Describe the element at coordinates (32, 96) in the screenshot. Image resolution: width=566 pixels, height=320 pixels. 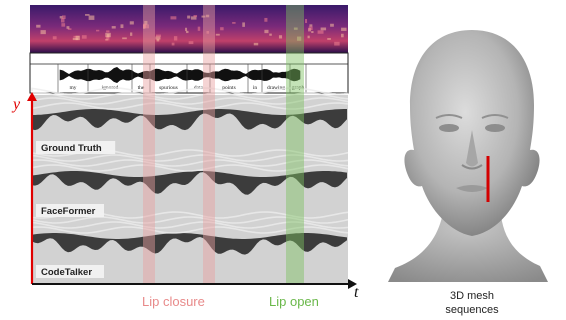
I see `y-axis-arrow` at that location.